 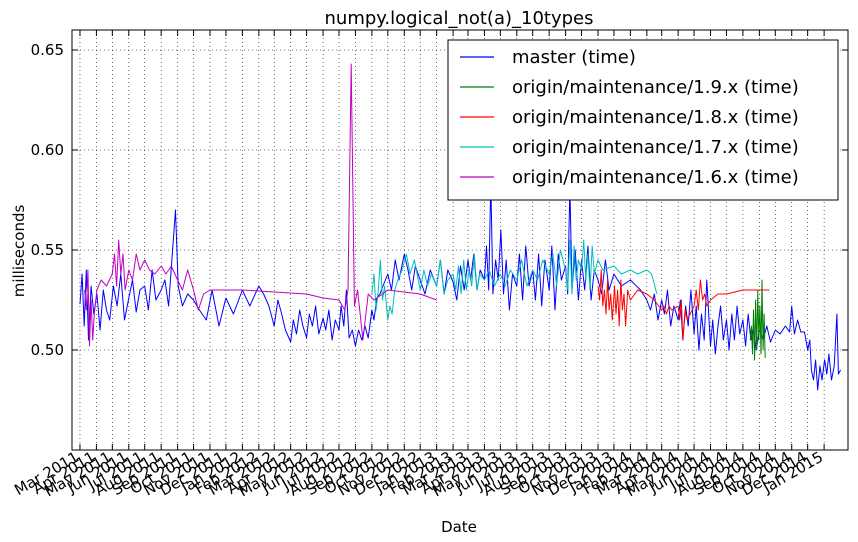 What do you see at coordinates (655, 117) in the screenshot?
I see `legend-entry: origin/maintenance/1.8.x (time)` at bounding box center [655, 117].